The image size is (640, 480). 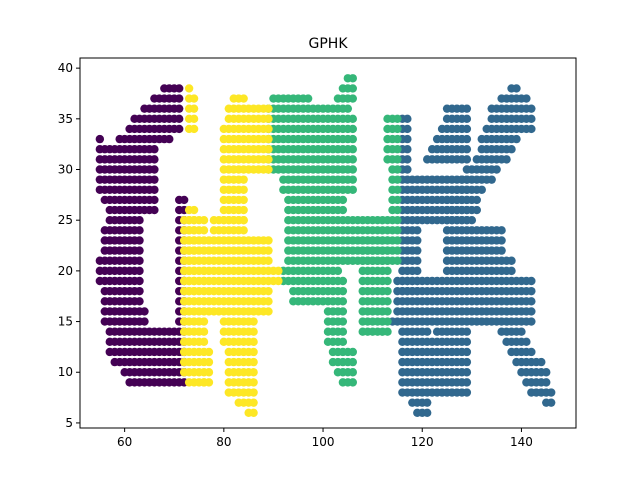 I want to click on y-tick-label: 30, so click(x=65, y=170).